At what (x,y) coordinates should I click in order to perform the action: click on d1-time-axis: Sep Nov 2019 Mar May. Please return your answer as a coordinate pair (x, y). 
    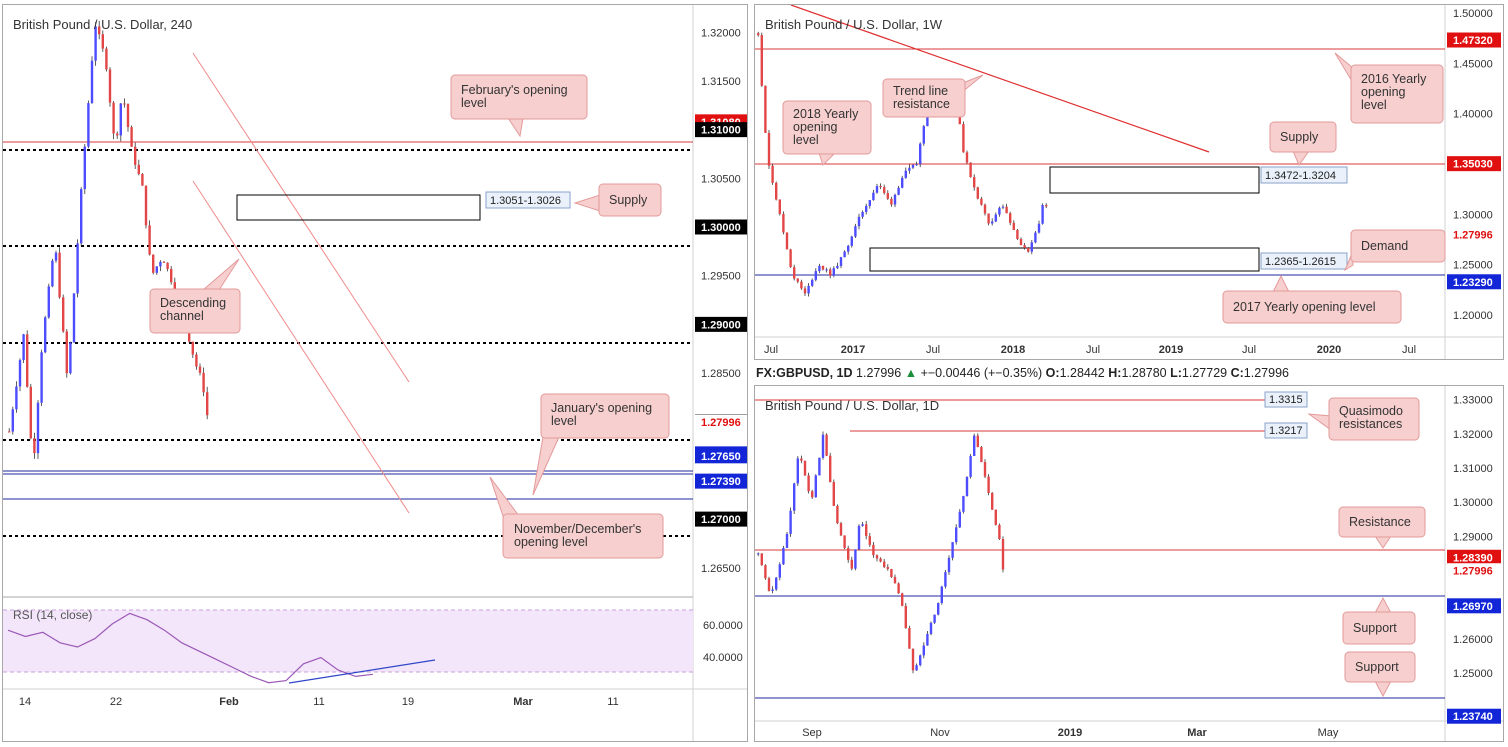
    Looking at the image, I should click on (1070, 733).